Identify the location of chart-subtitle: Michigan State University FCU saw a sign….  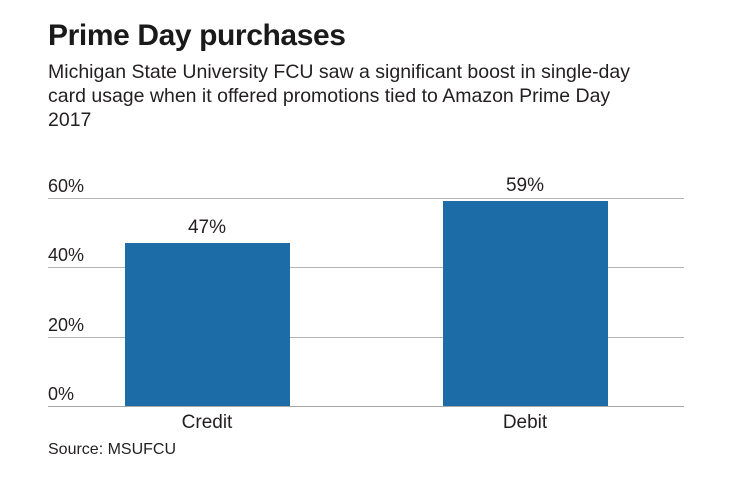
(339, 96).